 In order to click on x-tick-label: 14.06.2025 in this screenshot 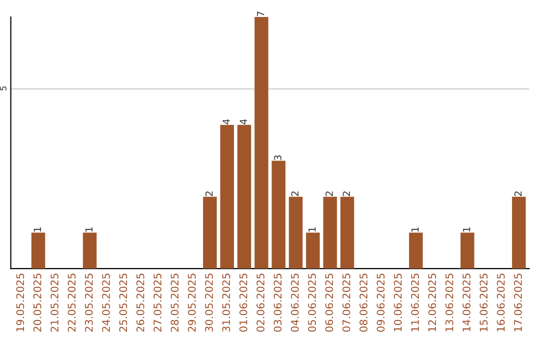, I will do `click(466, 303)`.